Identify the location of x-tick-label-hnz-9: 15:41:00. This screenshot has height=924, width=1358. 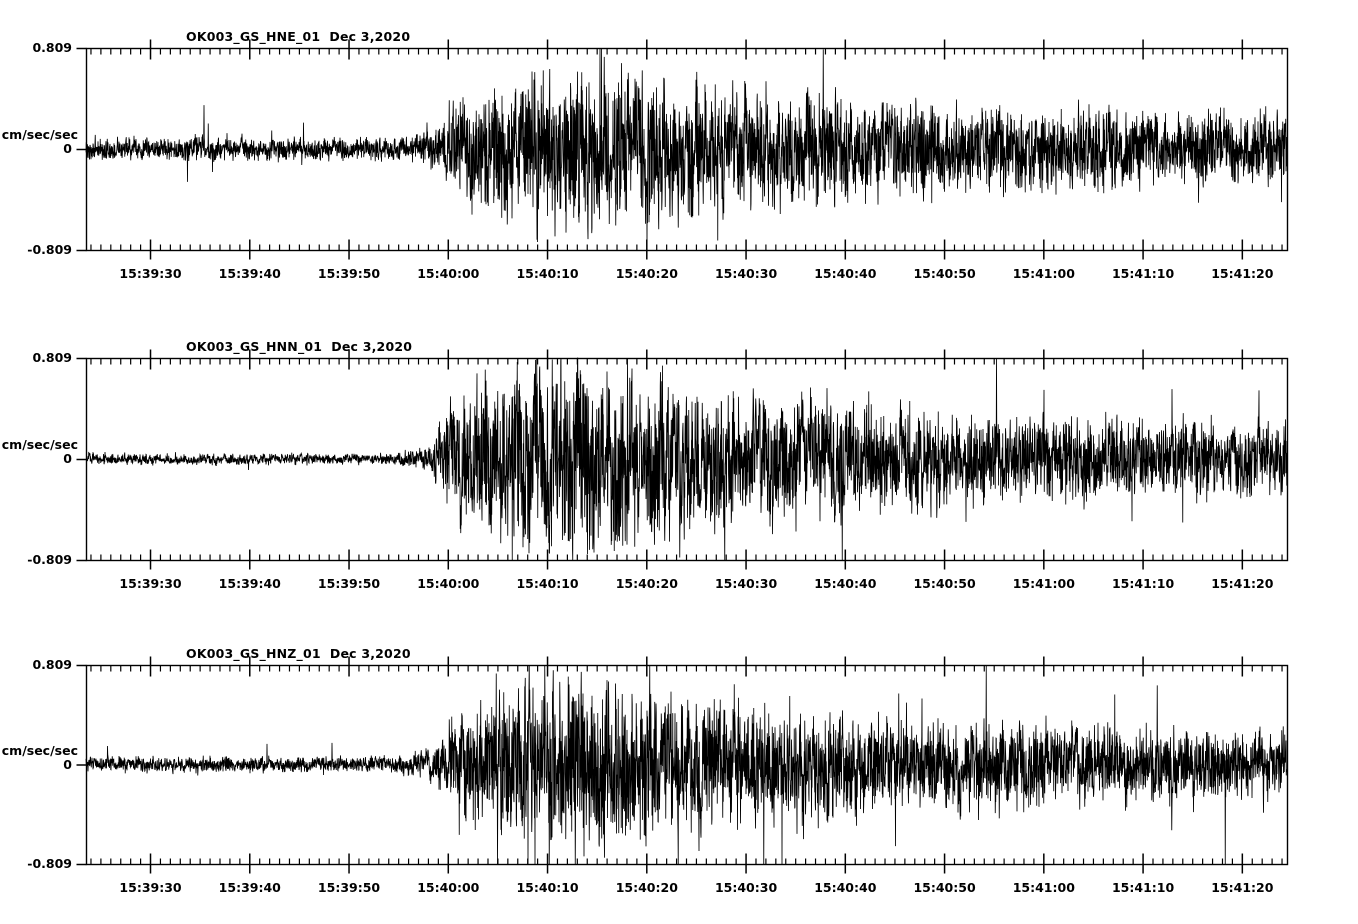
(1043, 887).